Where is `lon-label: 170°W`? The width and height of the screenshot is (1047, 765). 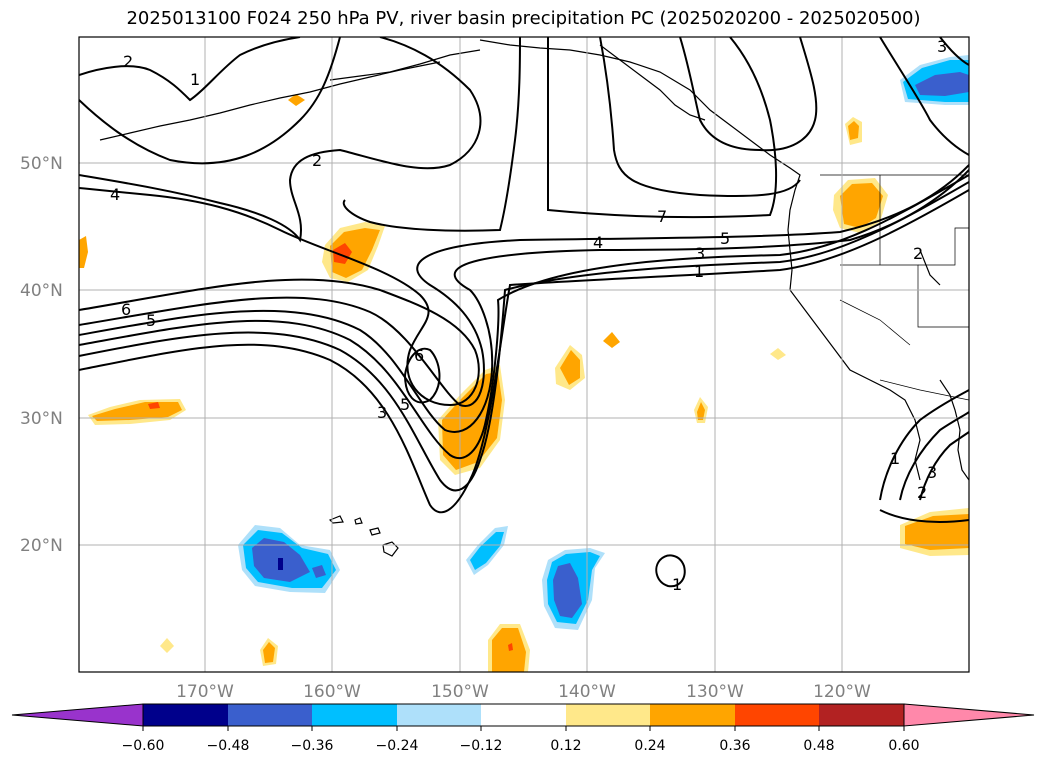
lon-label: 170°W is located at coordinates (205, 692).